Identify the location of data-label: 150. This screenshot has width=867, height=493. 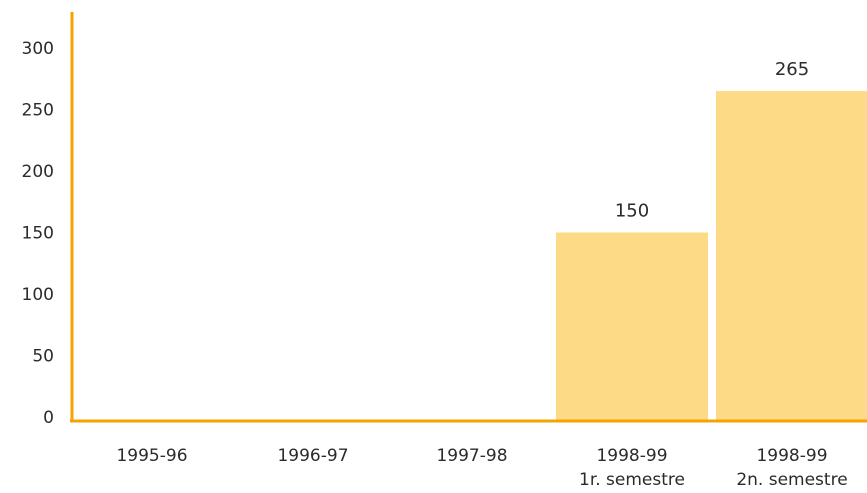
(632, 211).